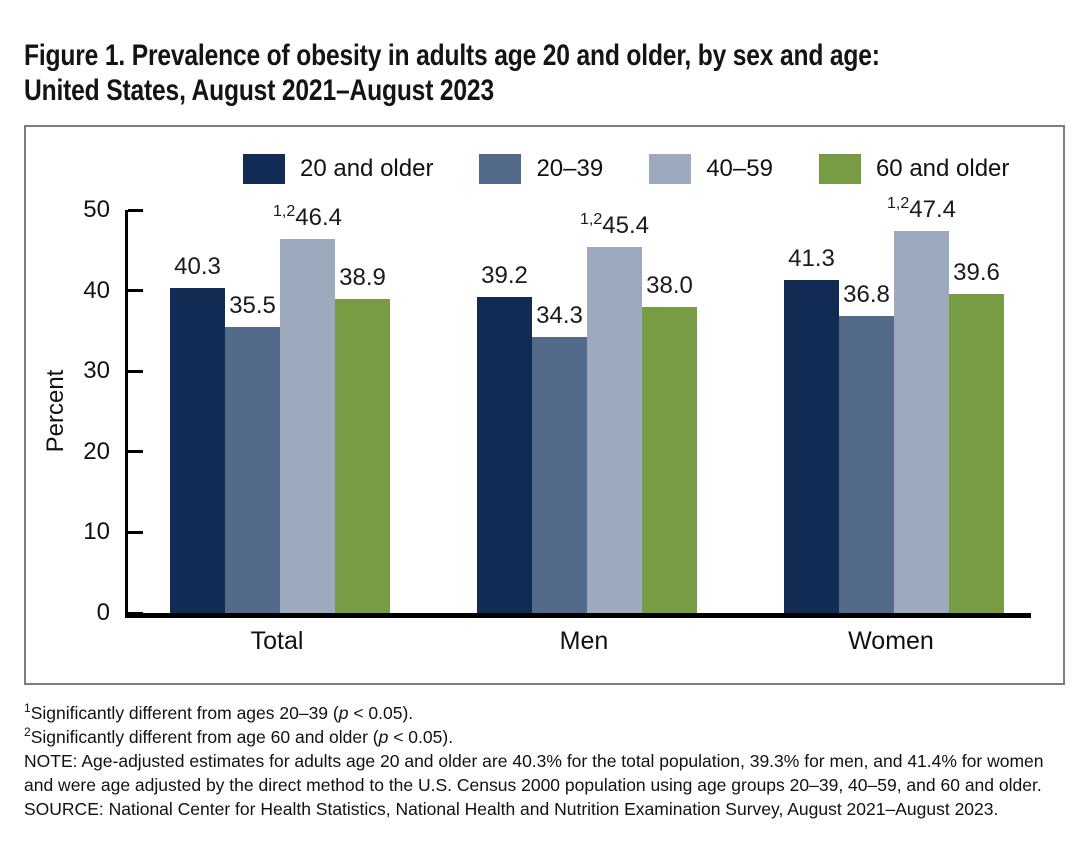 Image resolution: width=1080 pixels, height=843 pixels. I want to click on bar-men-60-and-older: 38.0, so click(669, 442).